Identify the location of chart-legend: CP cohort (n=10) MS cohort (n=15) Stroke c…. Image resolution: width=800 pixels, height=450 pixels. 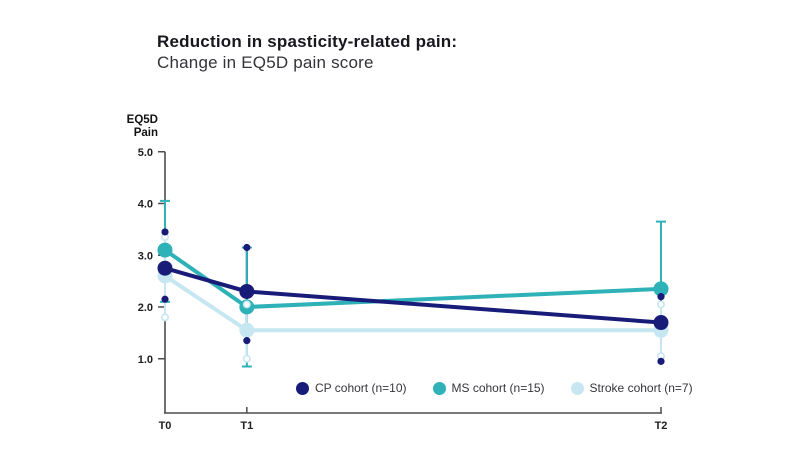
(494, 388).